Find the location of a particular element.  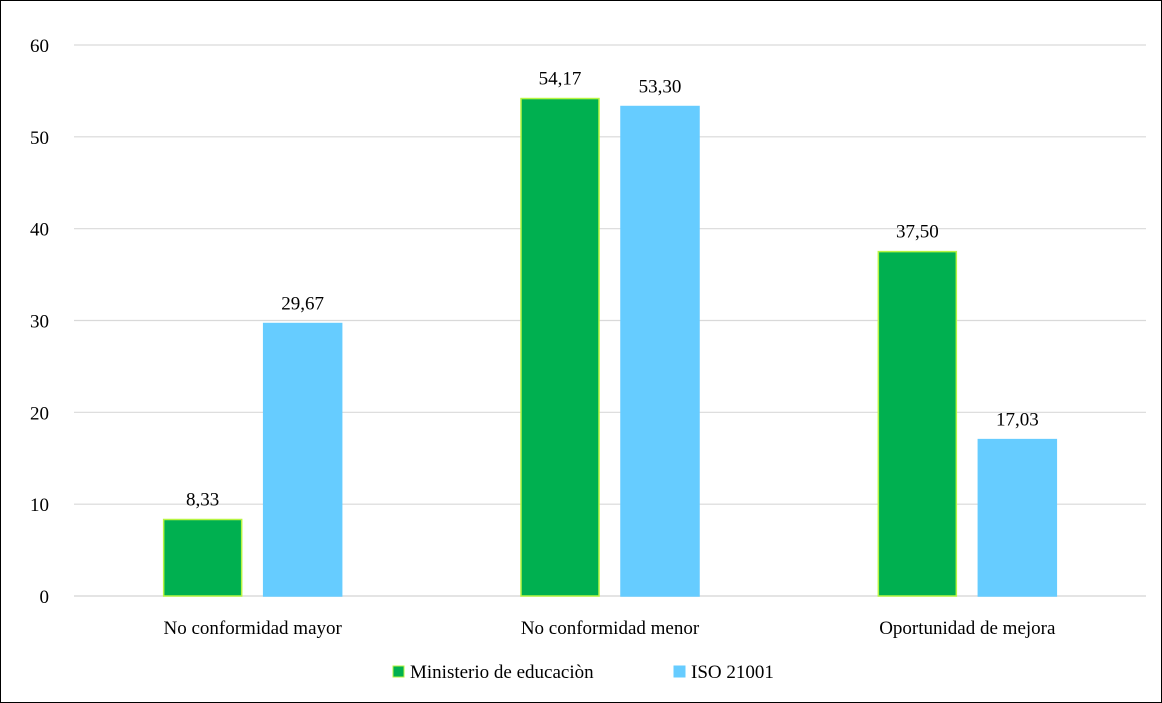

legend-swatch-iso is located at coordinates (679, 671).